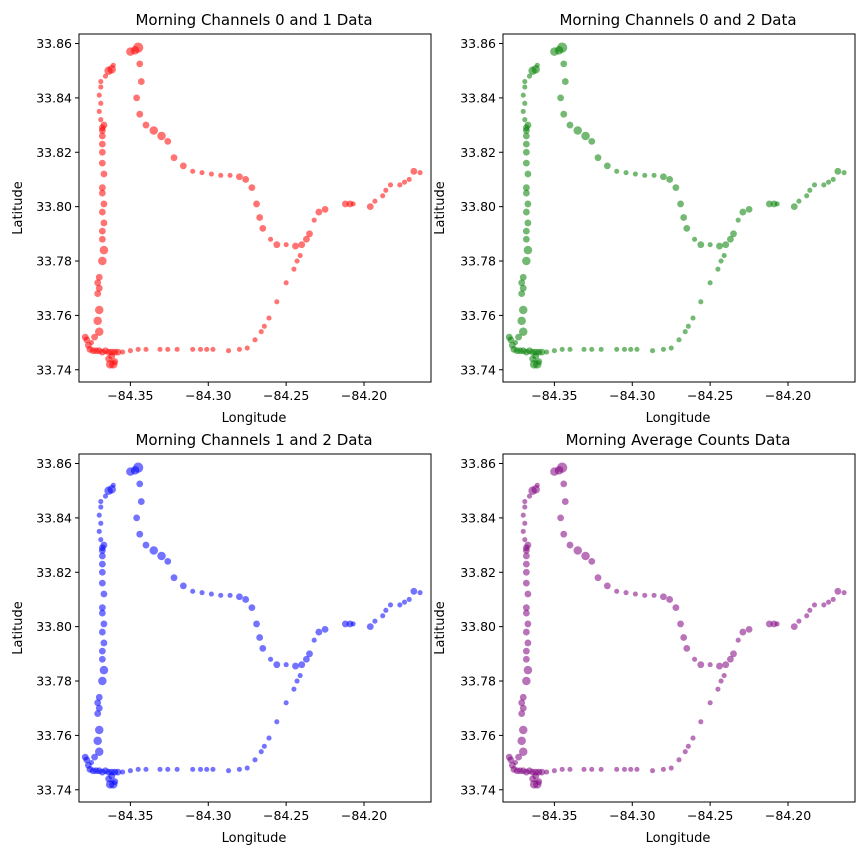  What do you see at coordinates (478, 735) in the screenshot?
I see `y-tick-label: 33.76` at bounding box center [478, 735].